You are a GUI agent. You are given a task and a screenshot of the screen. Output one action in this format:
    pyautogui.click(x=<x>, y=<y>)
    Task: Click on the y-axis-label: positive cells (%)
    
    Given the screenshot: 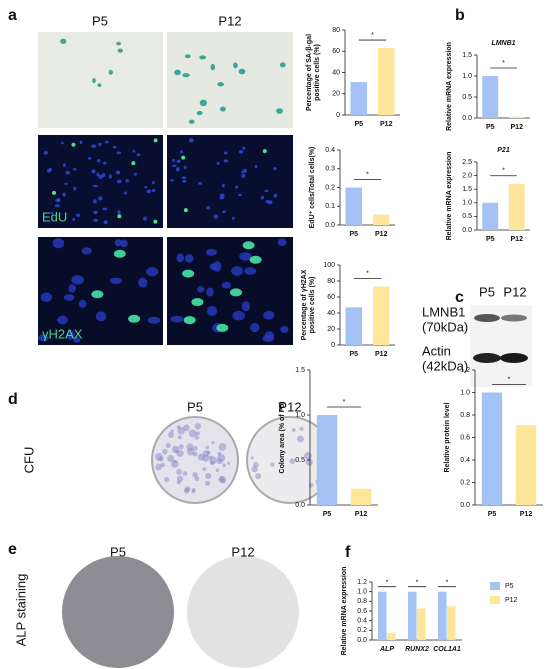 What is the action you would take?
    pyautogui.click(x=317, y=72)
    